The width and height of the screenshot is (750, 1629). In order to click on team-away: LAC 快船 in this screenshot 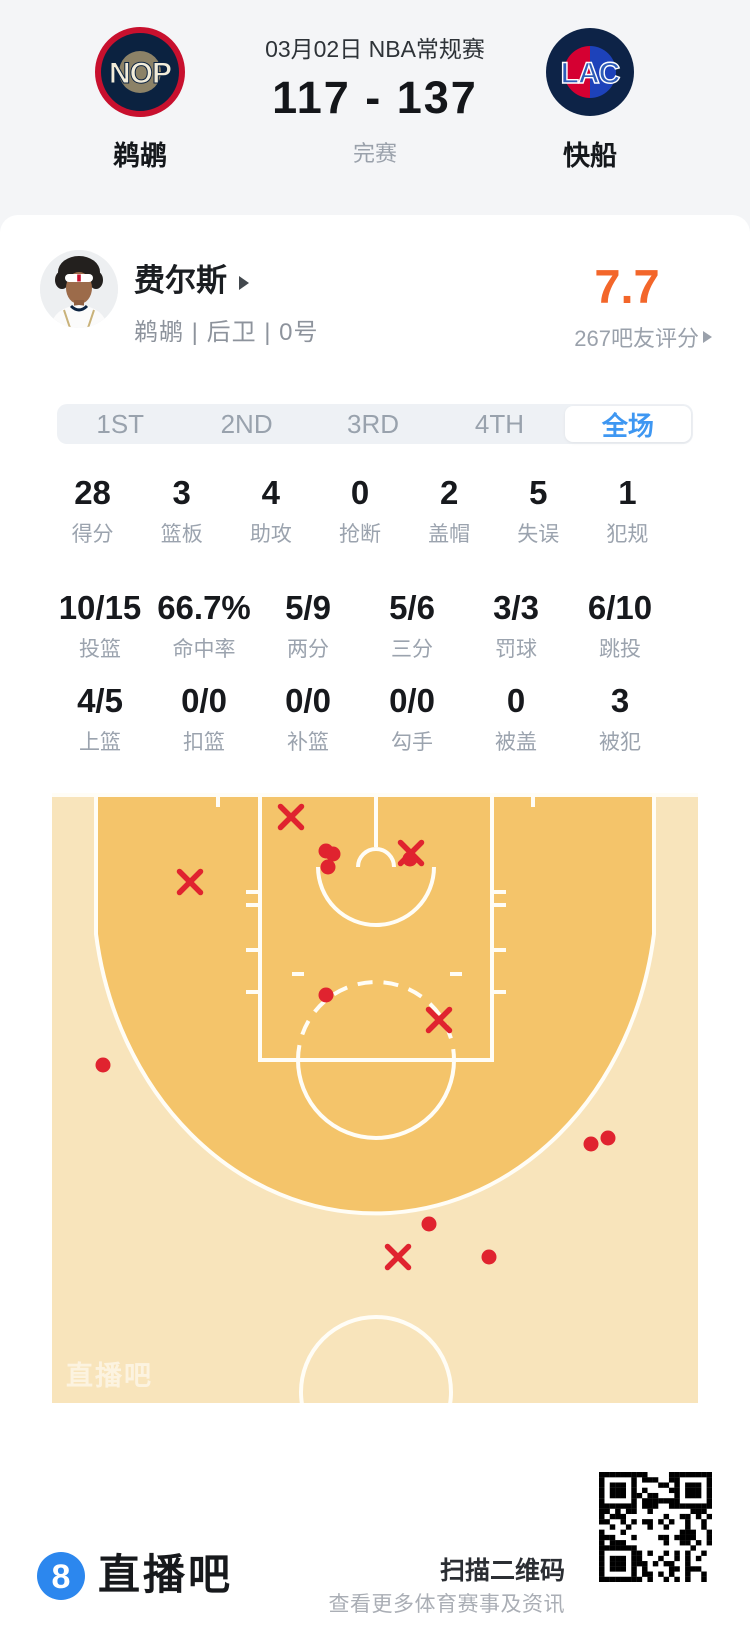, I will do `click(590, 99)`.